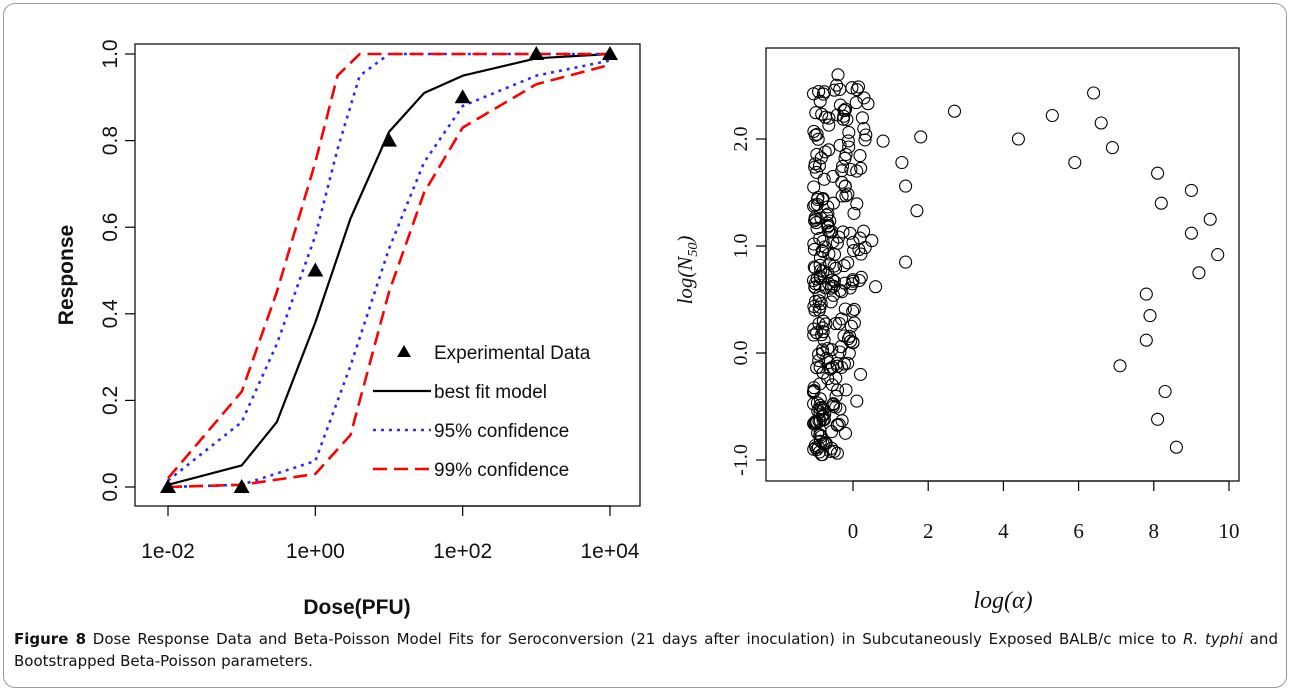 The image size is (1292, 693). I want to click on caption-end: ., so click(310, 661).